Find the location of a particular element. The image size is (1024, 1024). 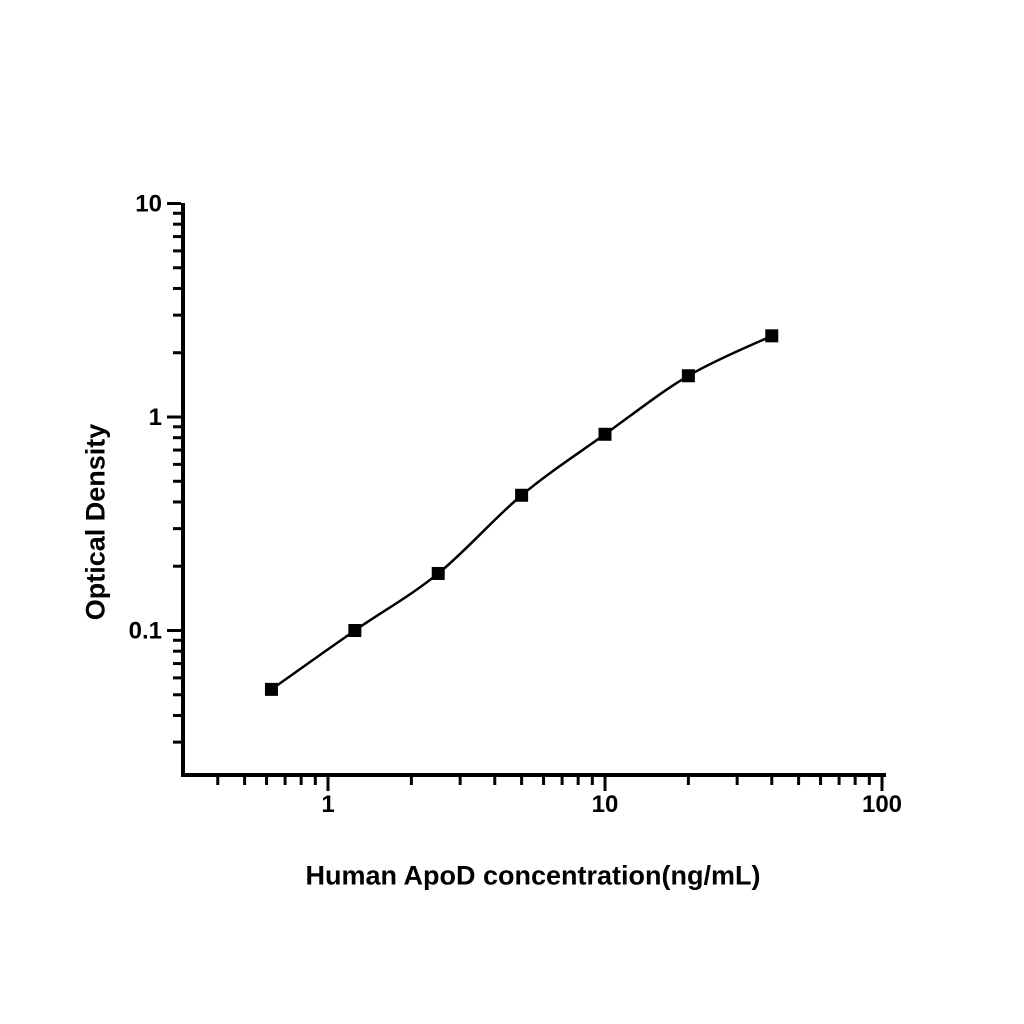

x-tick-label: 10 is located at coordinates (605, 804).